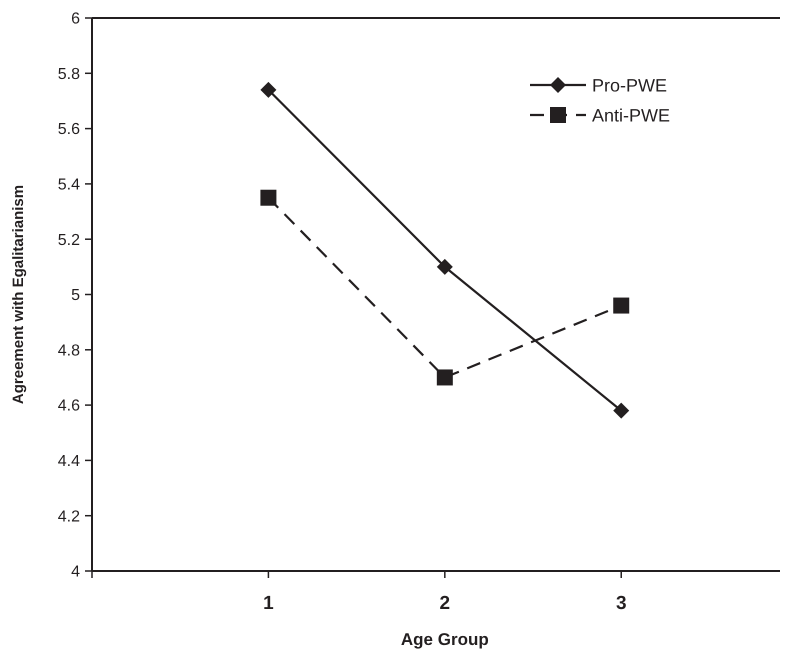 The height and width of the screenshot is (653, 790). I want to click on x-tick-label: 2, so click(445, 603).